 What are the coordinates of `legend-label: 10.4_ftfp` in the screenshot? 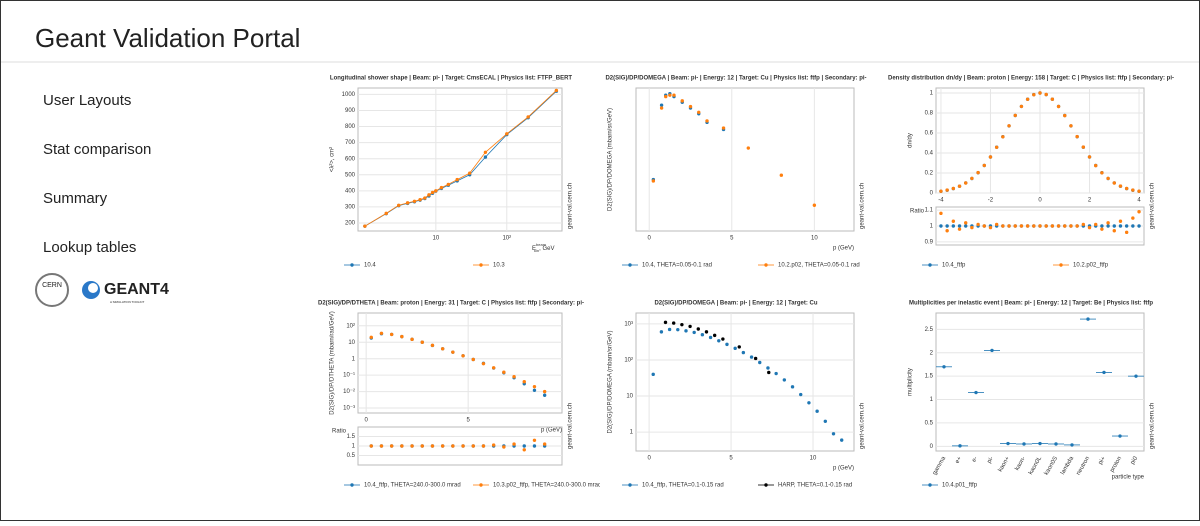 It's located at (954, 266).